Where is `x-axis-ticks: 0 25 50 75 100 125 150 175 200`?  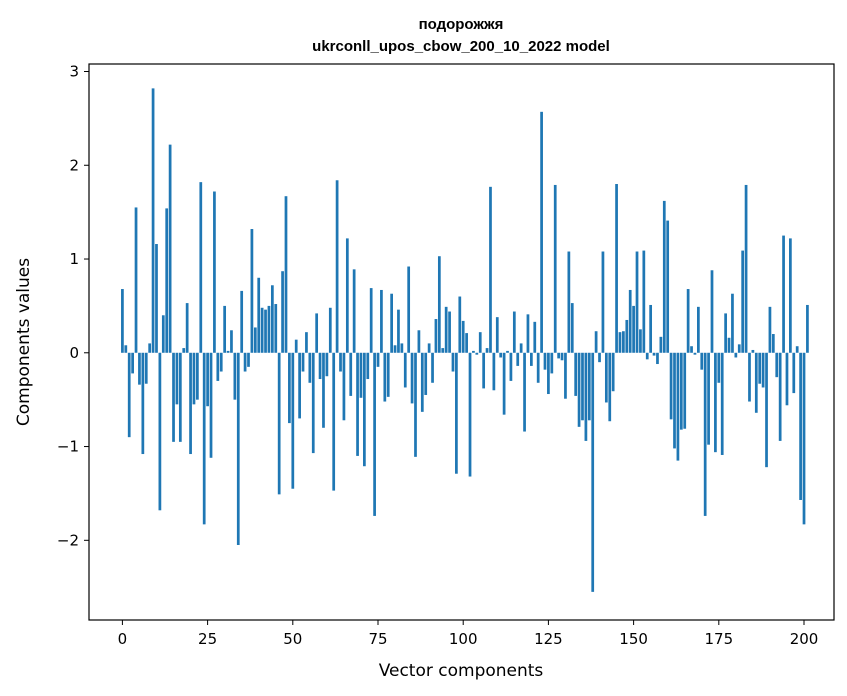
x-axis-ticks: 0 25 50 75 100 125 150 175 200 is located at coordinates (468, 634).